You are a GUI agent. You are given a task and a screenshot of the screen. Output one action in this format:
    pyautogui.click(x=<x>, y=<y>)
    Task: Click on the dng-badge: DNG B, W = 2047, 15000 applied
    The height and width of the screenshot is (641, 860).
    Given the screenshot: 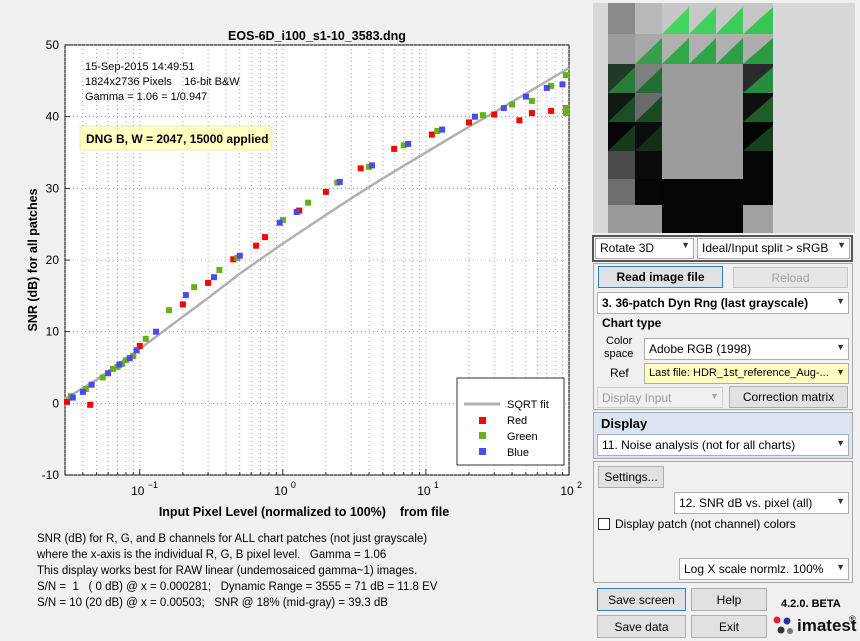 What is the action you would take?
    pyautogui.click(x=177, y=139)
    